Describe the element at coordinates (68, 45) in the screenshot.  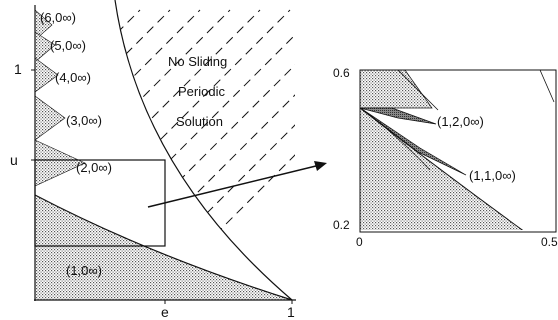
I see `region-label-5: (5,0∞)` at that location.